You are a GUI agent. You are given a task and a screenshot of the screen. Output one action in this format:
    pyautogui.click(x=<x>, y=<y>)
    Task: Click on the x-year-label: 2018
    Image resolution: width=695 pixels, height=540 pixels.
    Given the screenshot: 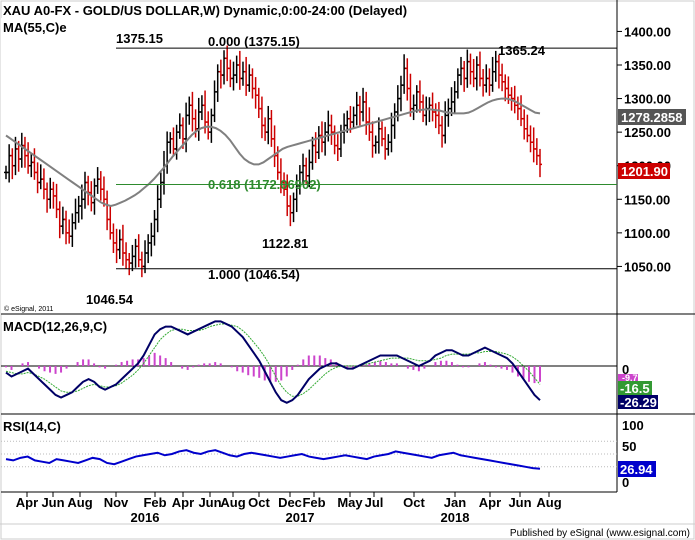 What is the action you would take?
    pyautogui.click(x=455, y=517)
    